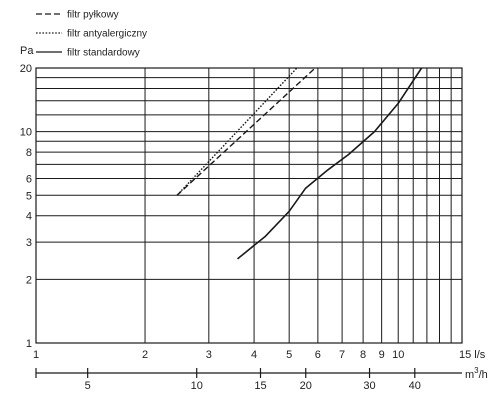 This screenshot has width=500, height=399. Describe the element at coordinates (26, 133) in the screenshot. I see `y-tick-label: 10` at that location.